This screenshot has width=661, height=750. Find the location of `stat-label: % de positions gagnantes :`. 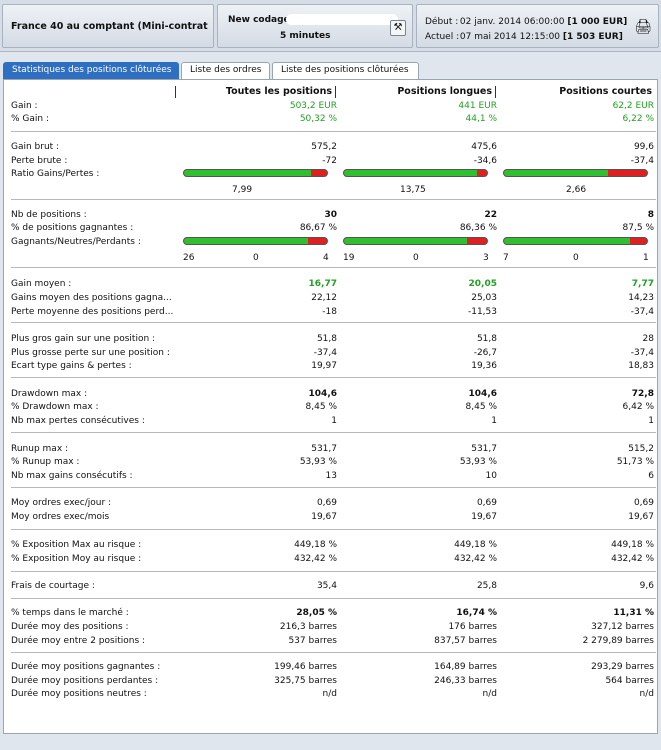

stat-label: % de positions gagnantes : is located at coordinates (72, 228).